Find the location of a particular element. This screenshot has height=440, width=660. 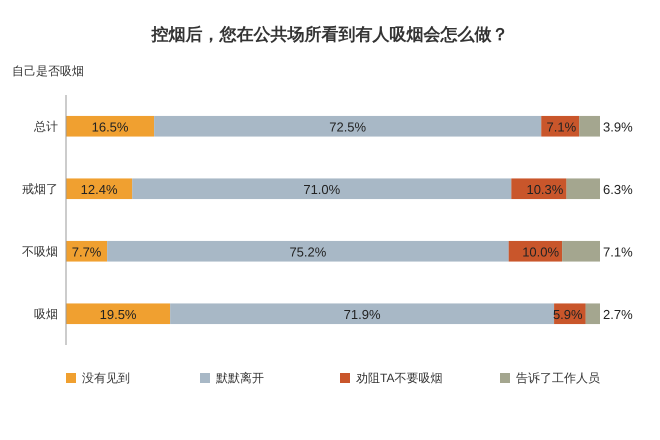

data-label: 12.4% is located at coordinates (99, 189).